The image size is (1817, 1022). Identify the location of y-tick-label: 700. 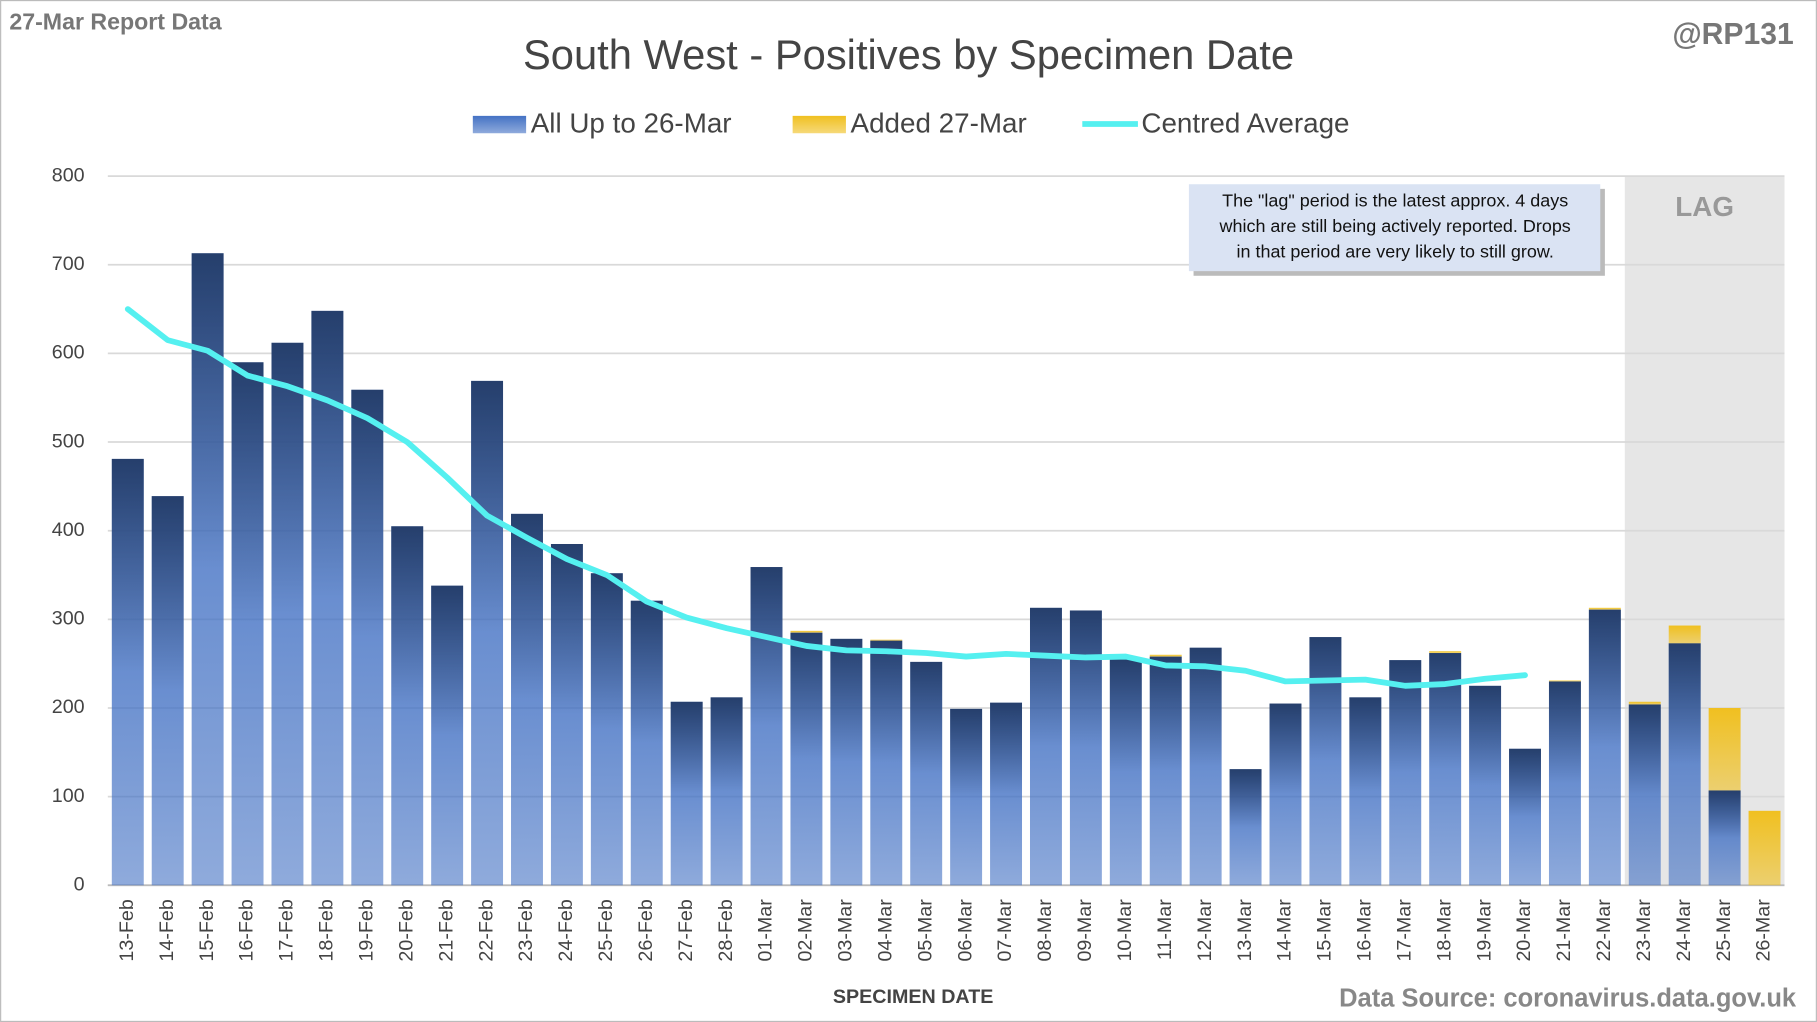
(68, 264).